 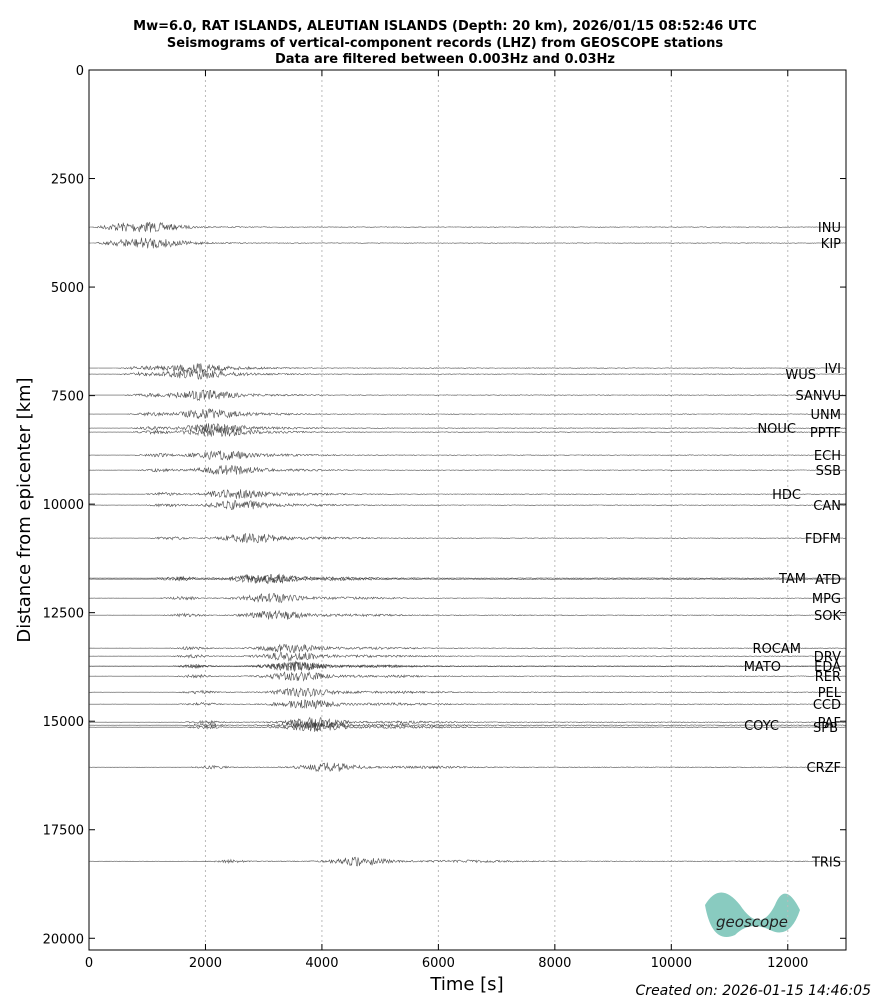 What do you see at coordinates (63, 722) in the screenshot?
I see `y-tick-label: 15000` at bounding box center [63, 722].